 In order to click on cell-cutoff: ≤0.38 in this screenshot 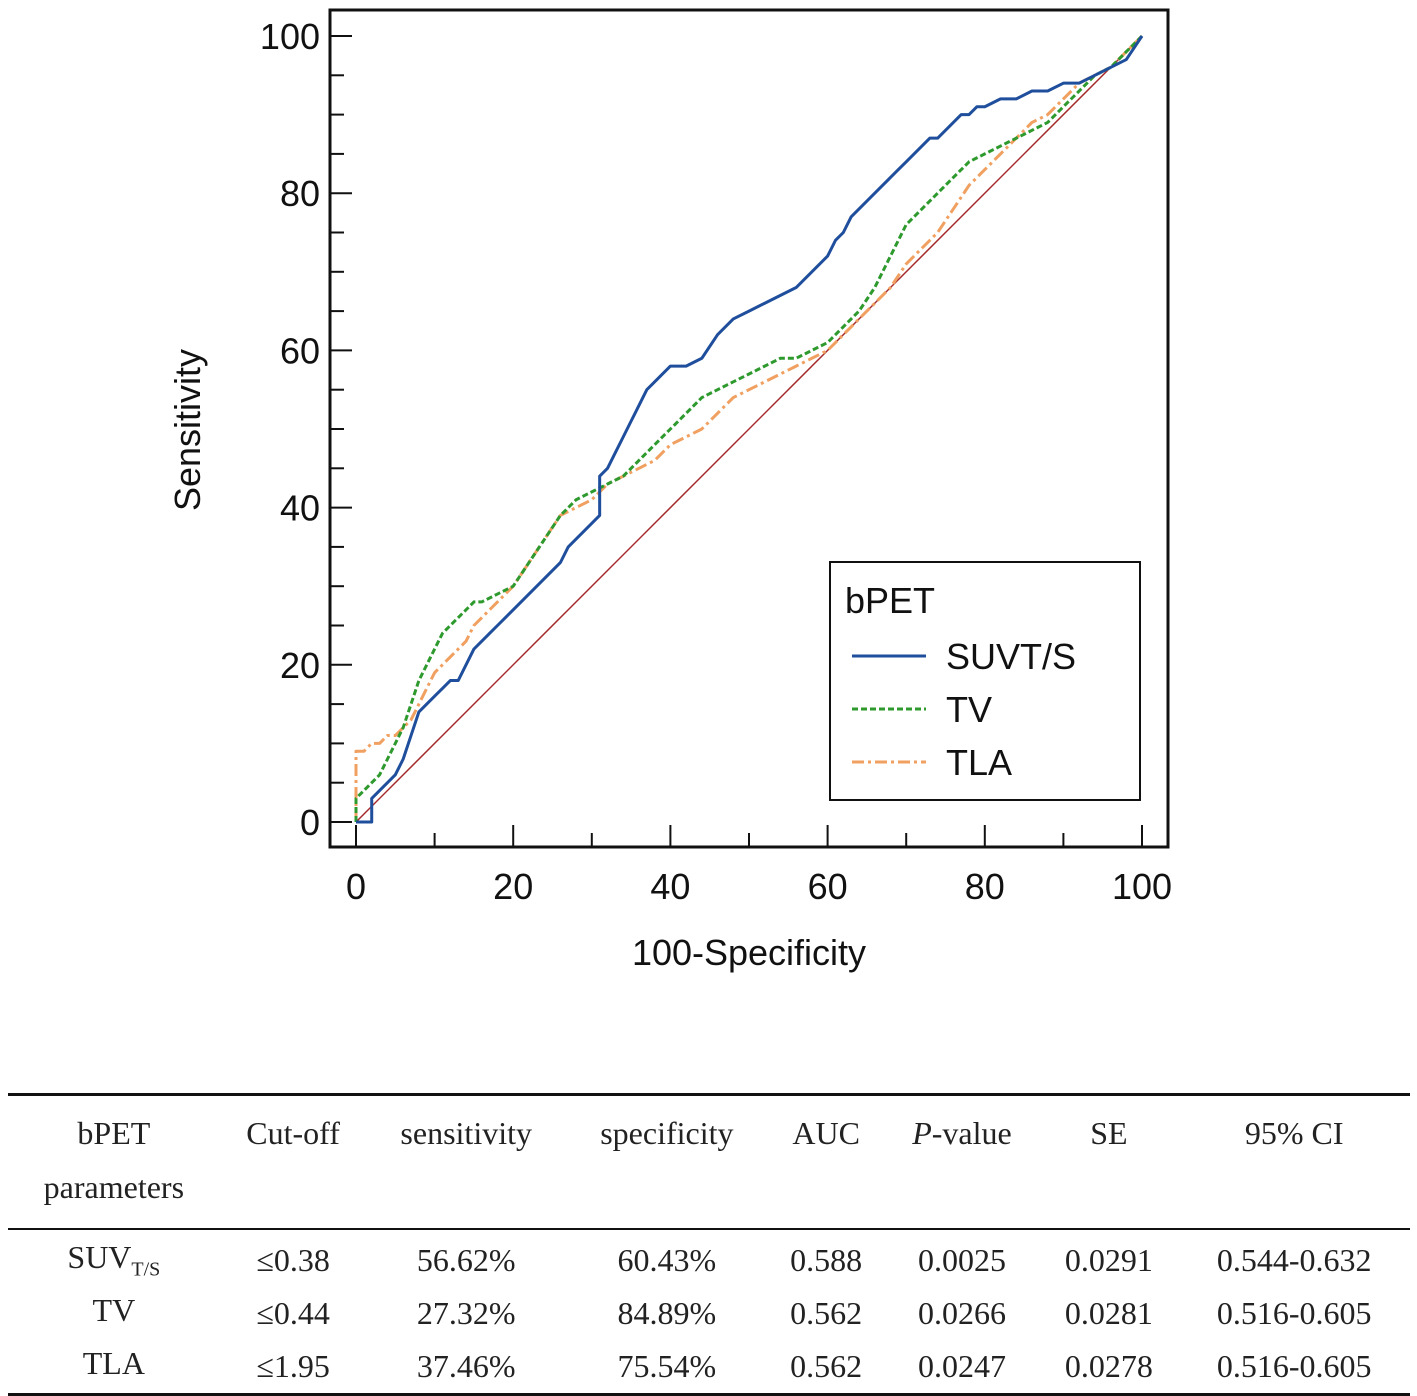, I will do `click(293, 1260)`.